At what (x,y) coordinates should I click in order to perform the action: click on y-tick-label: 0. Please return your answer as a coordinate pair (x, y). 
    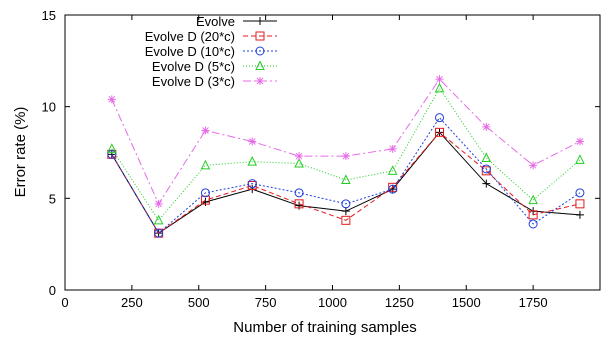
    Looking at the image, I should click on (52, 290).